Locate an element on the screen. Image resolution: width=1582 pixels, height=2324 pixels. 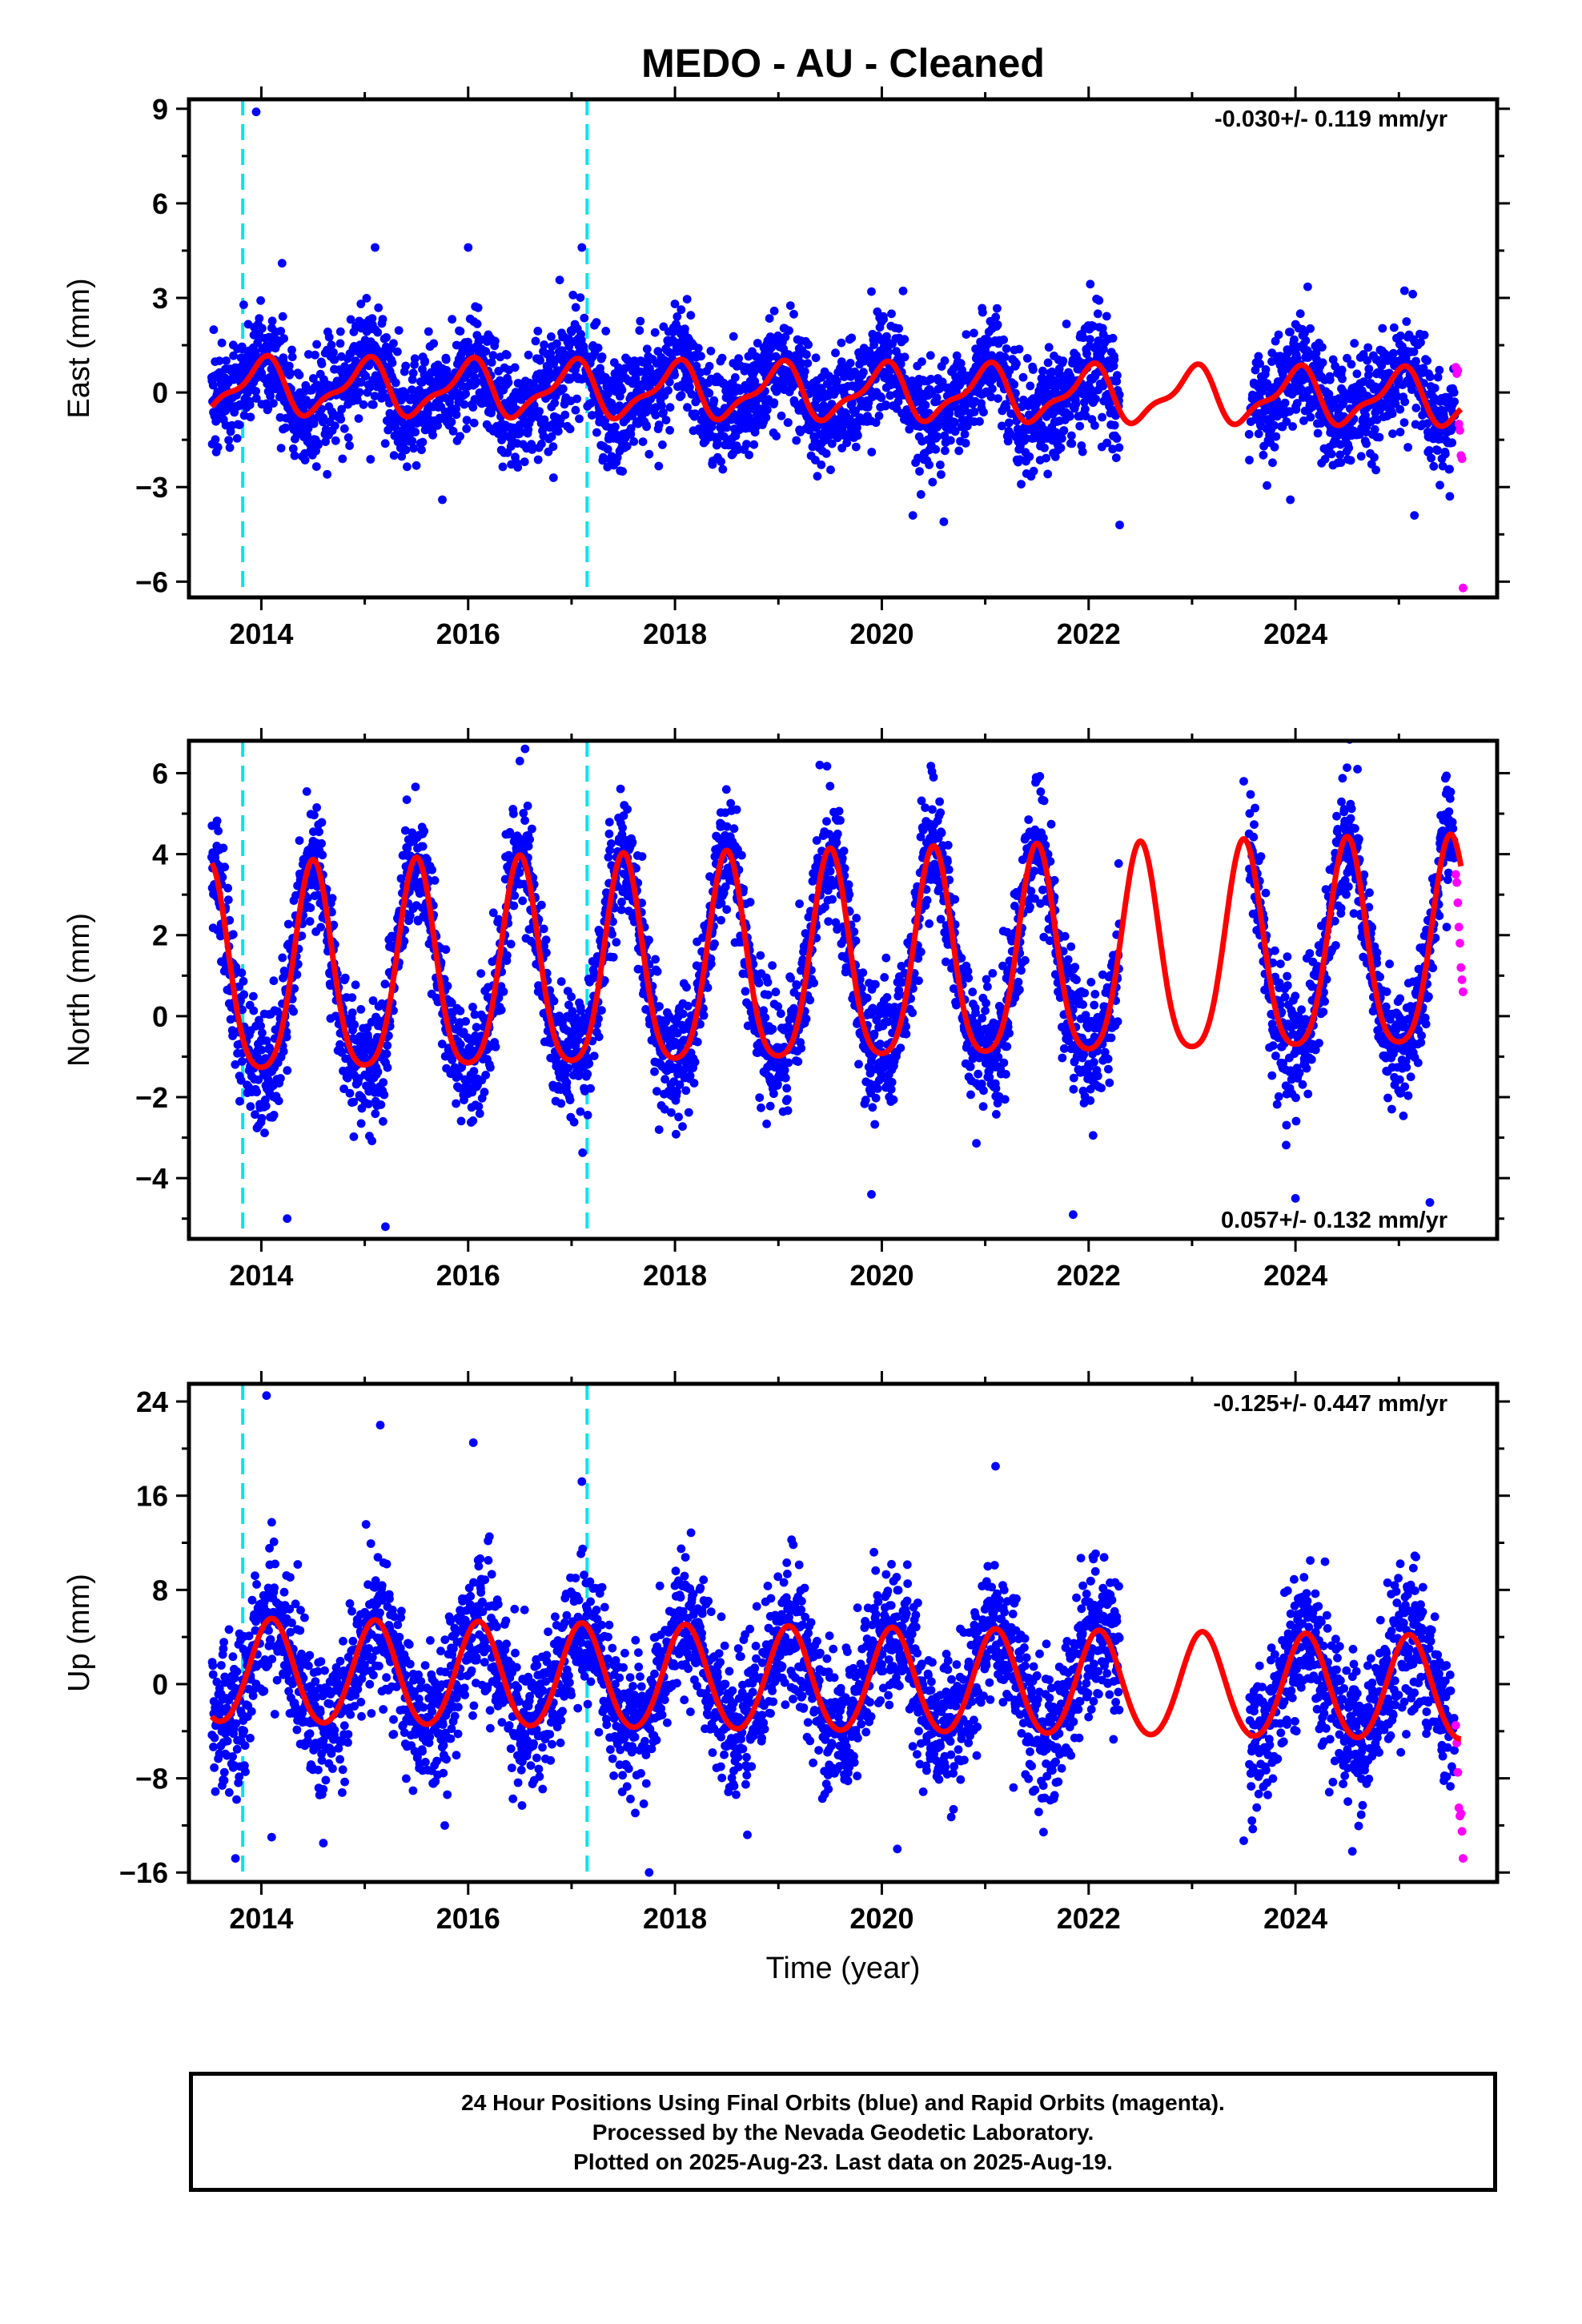
x-tick-label: 2024 is located at coordinates (1295, 633).